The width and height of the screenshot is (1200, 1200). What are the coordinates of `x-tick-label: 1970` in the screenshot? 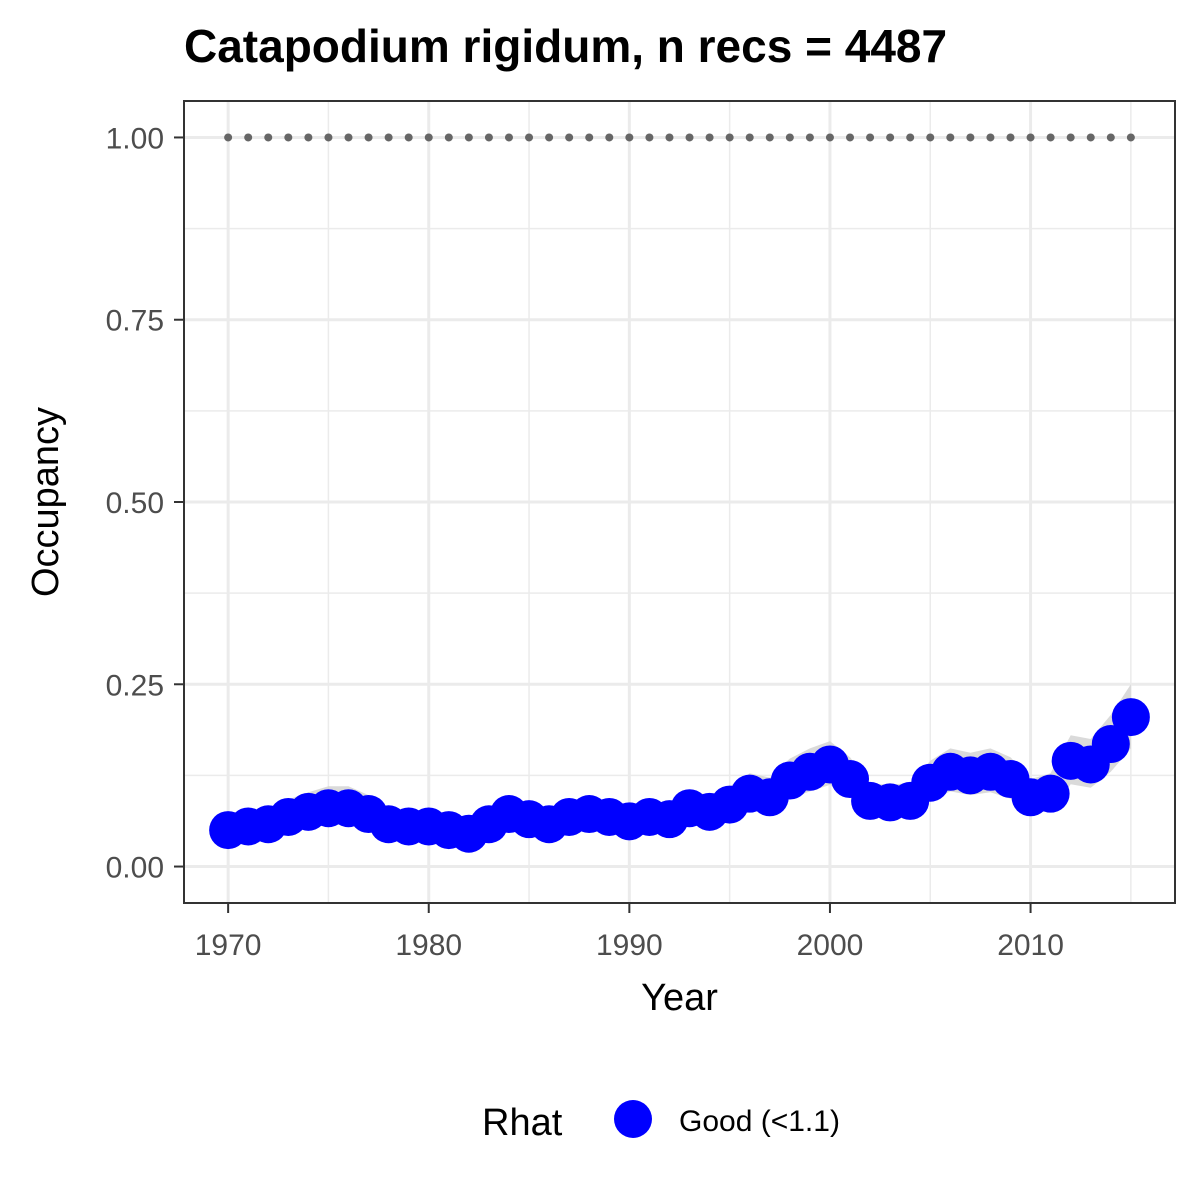 It's located at (228, 945).